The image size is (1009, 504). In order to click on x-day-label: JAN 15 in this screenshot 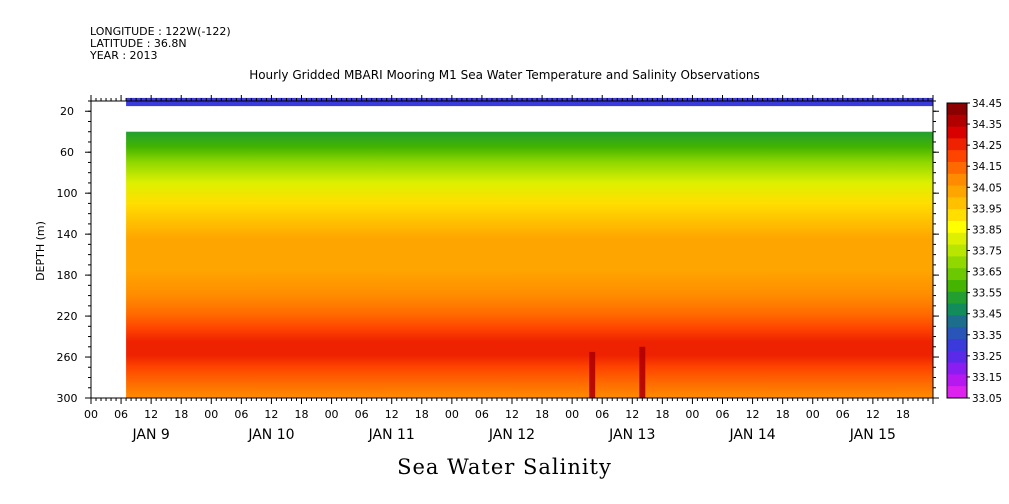, I will do `click(872, 435)`.